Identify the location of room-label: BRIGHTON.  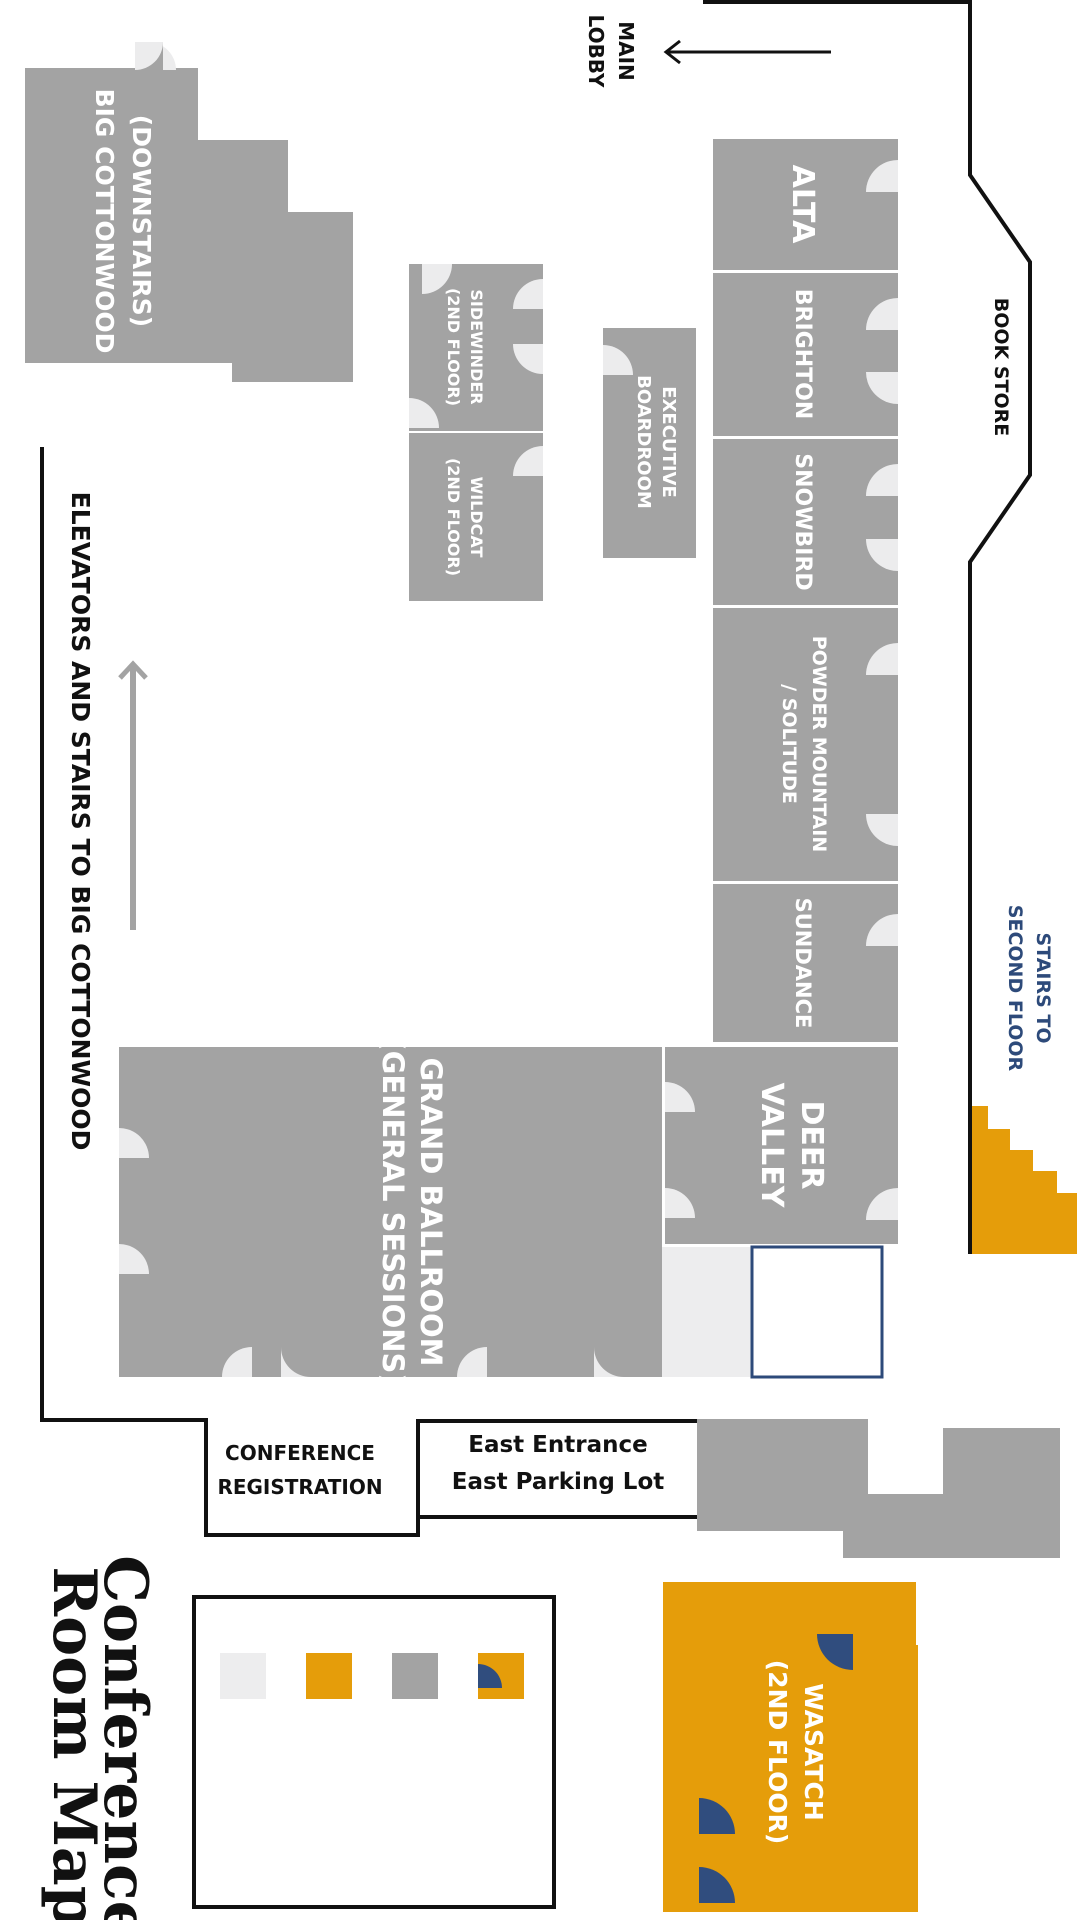
(802, 354).